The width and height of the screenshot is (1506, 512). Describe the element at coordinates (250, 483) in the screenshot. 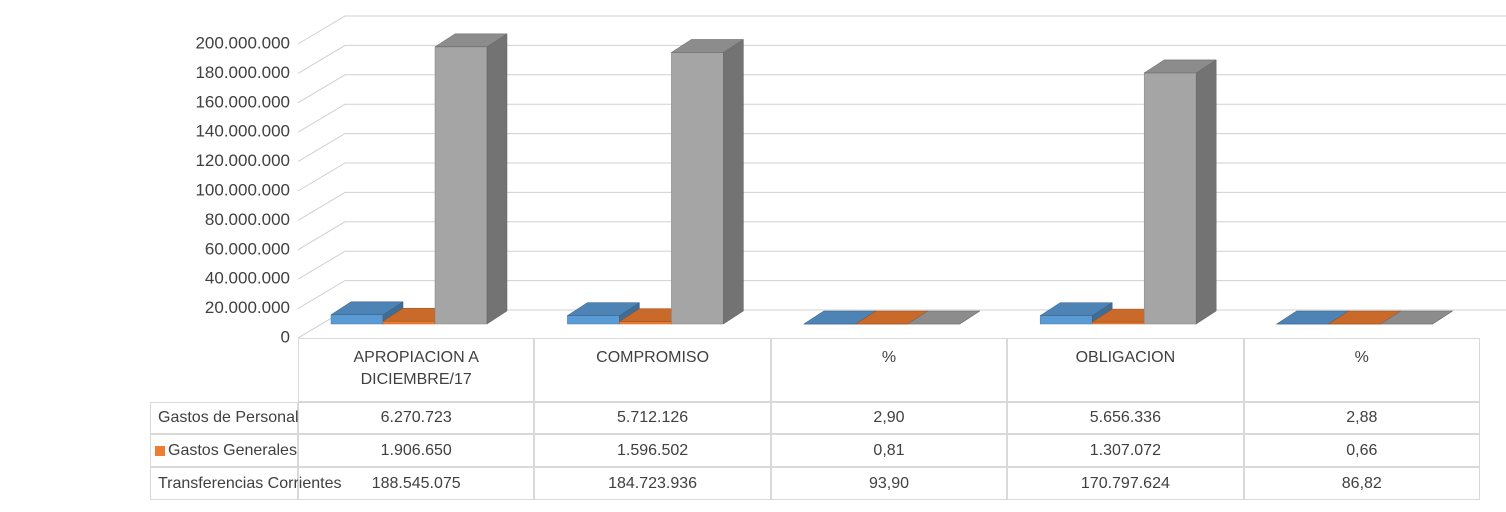

I see `legend-label: Transferencias Corrientes` at that location.